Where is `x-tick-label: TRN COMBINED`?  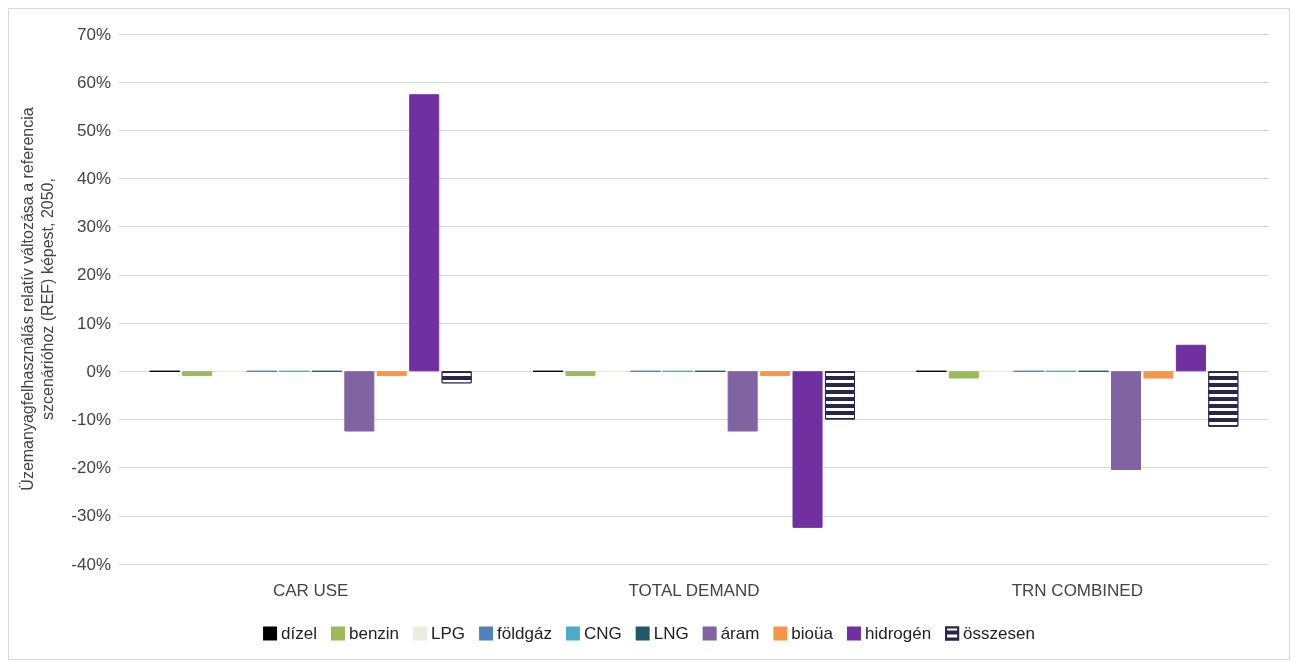
x-tick-label: TRN COMBINED is located at coordinates (1077, 590).